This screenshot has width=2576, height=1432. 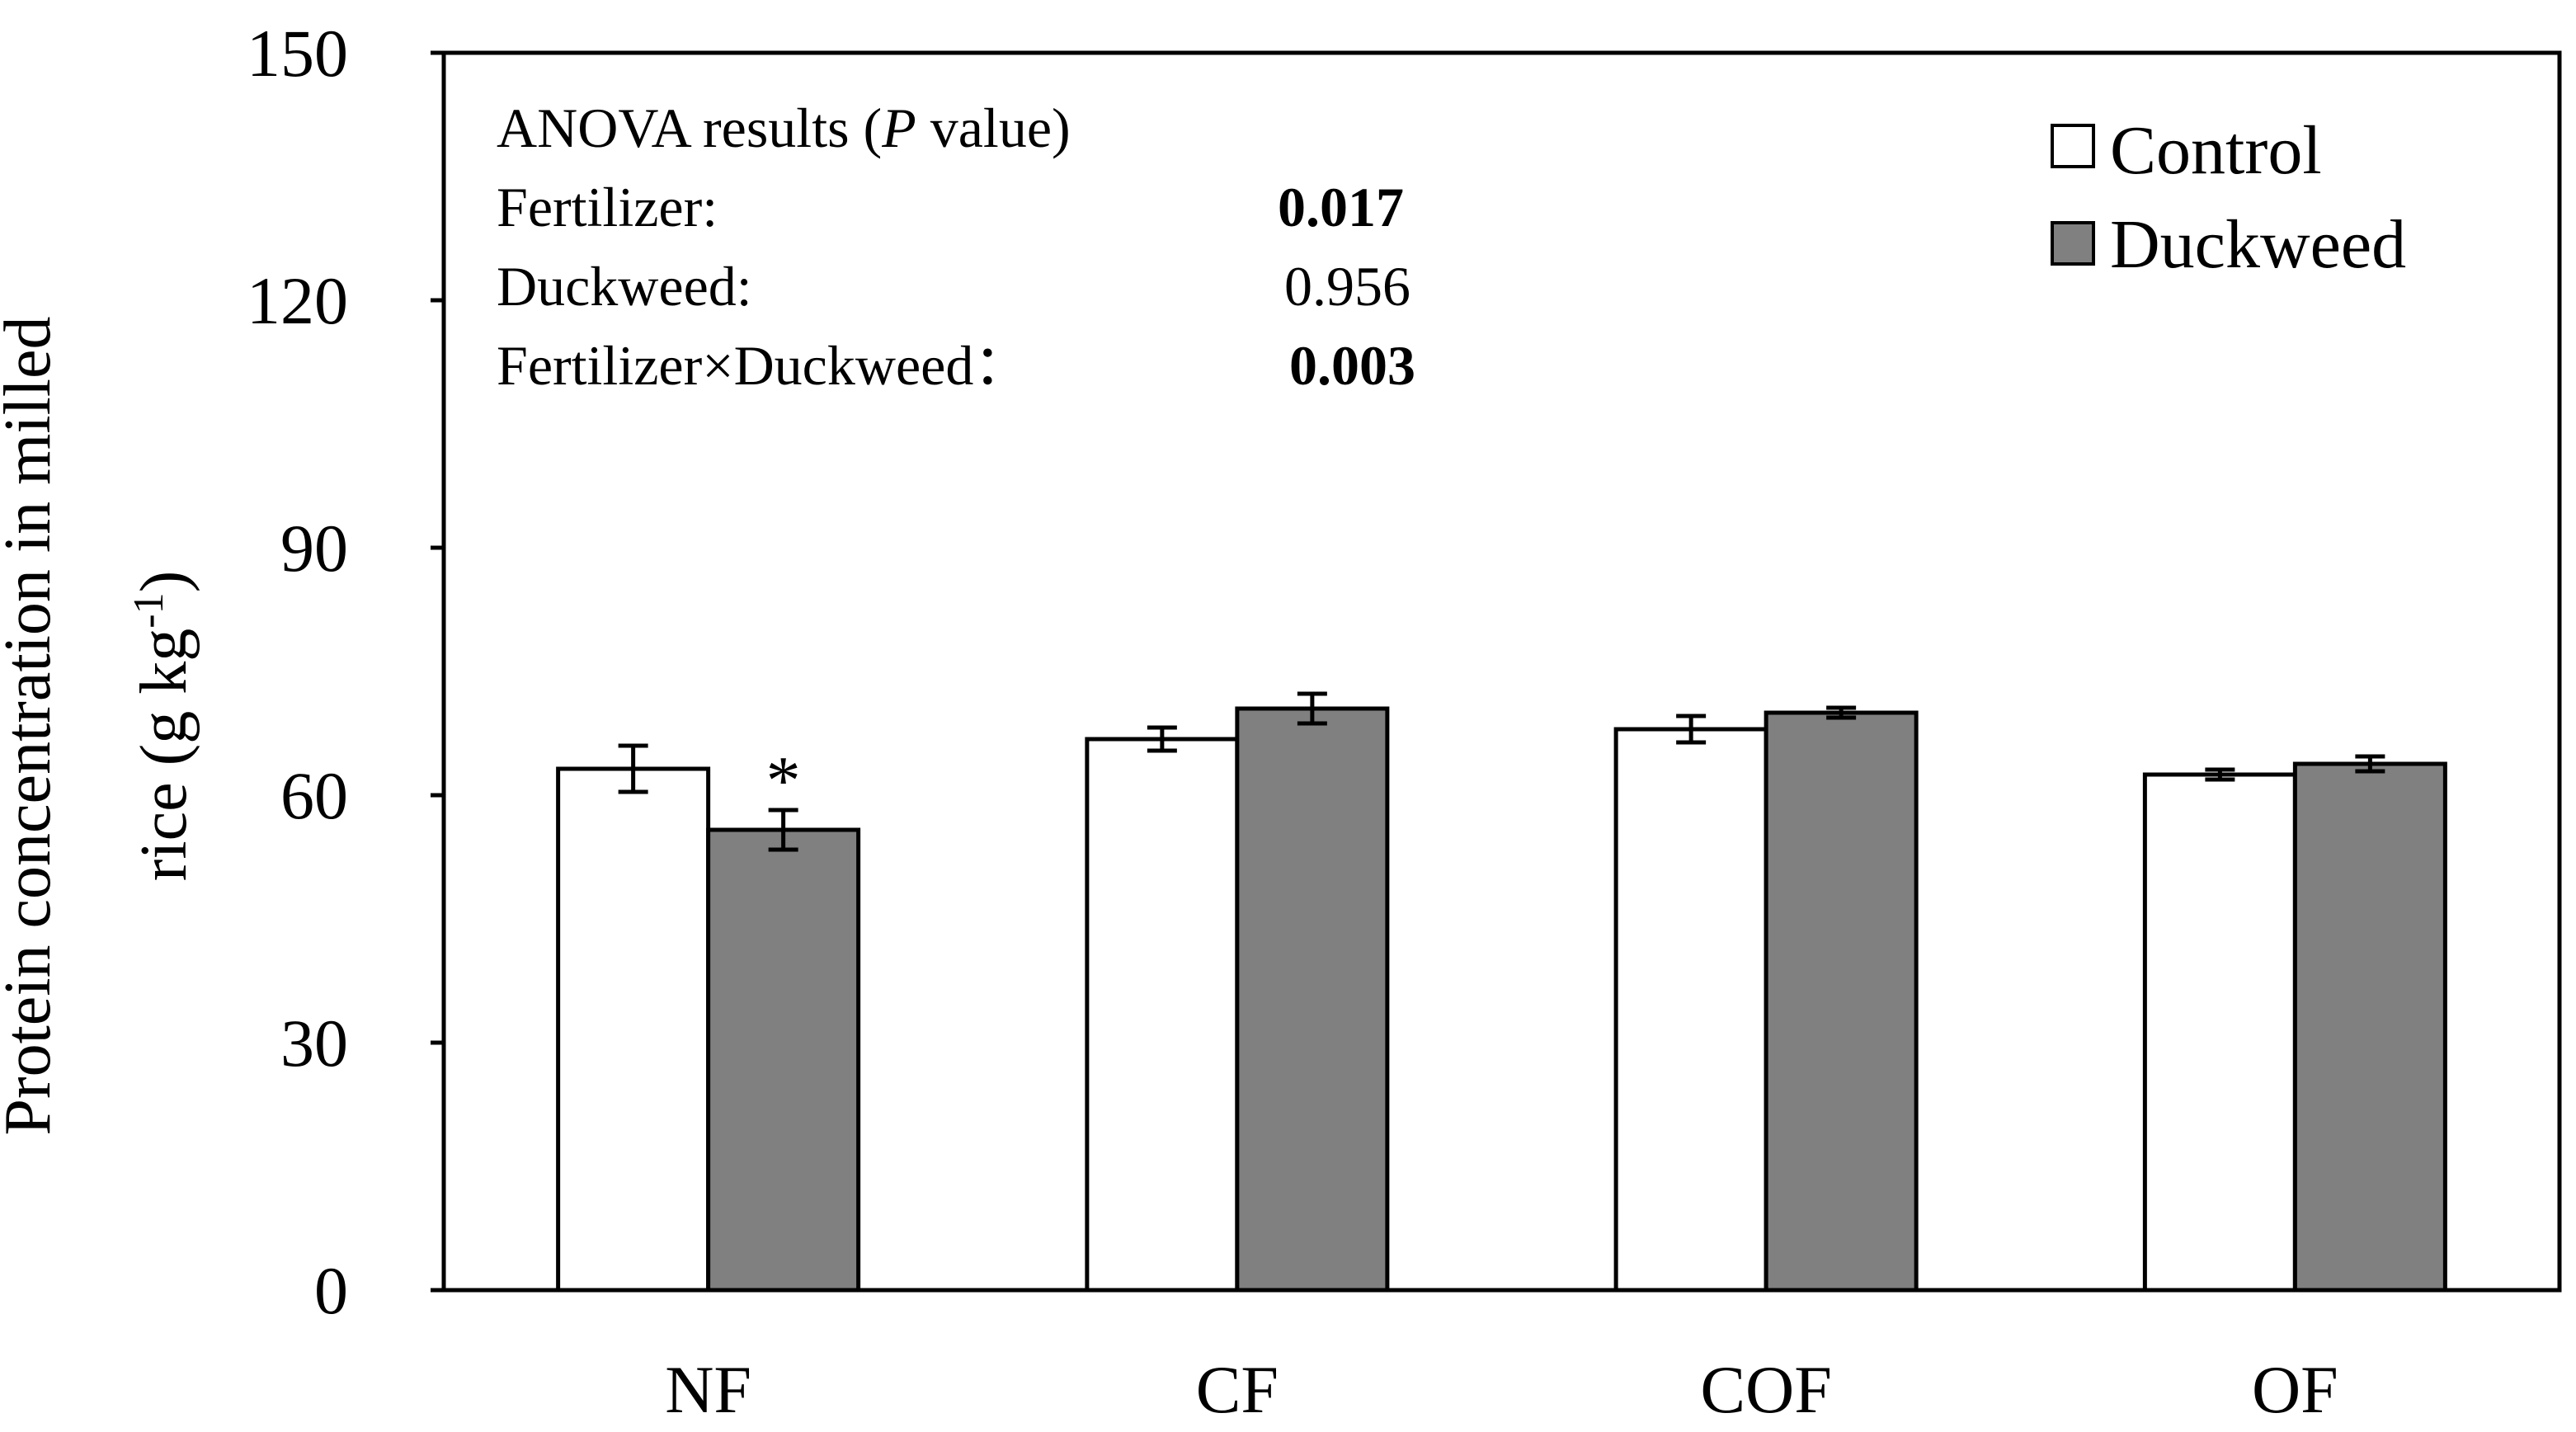 I want to click on anova-heading-italic: P, so click(x=899, y=128).